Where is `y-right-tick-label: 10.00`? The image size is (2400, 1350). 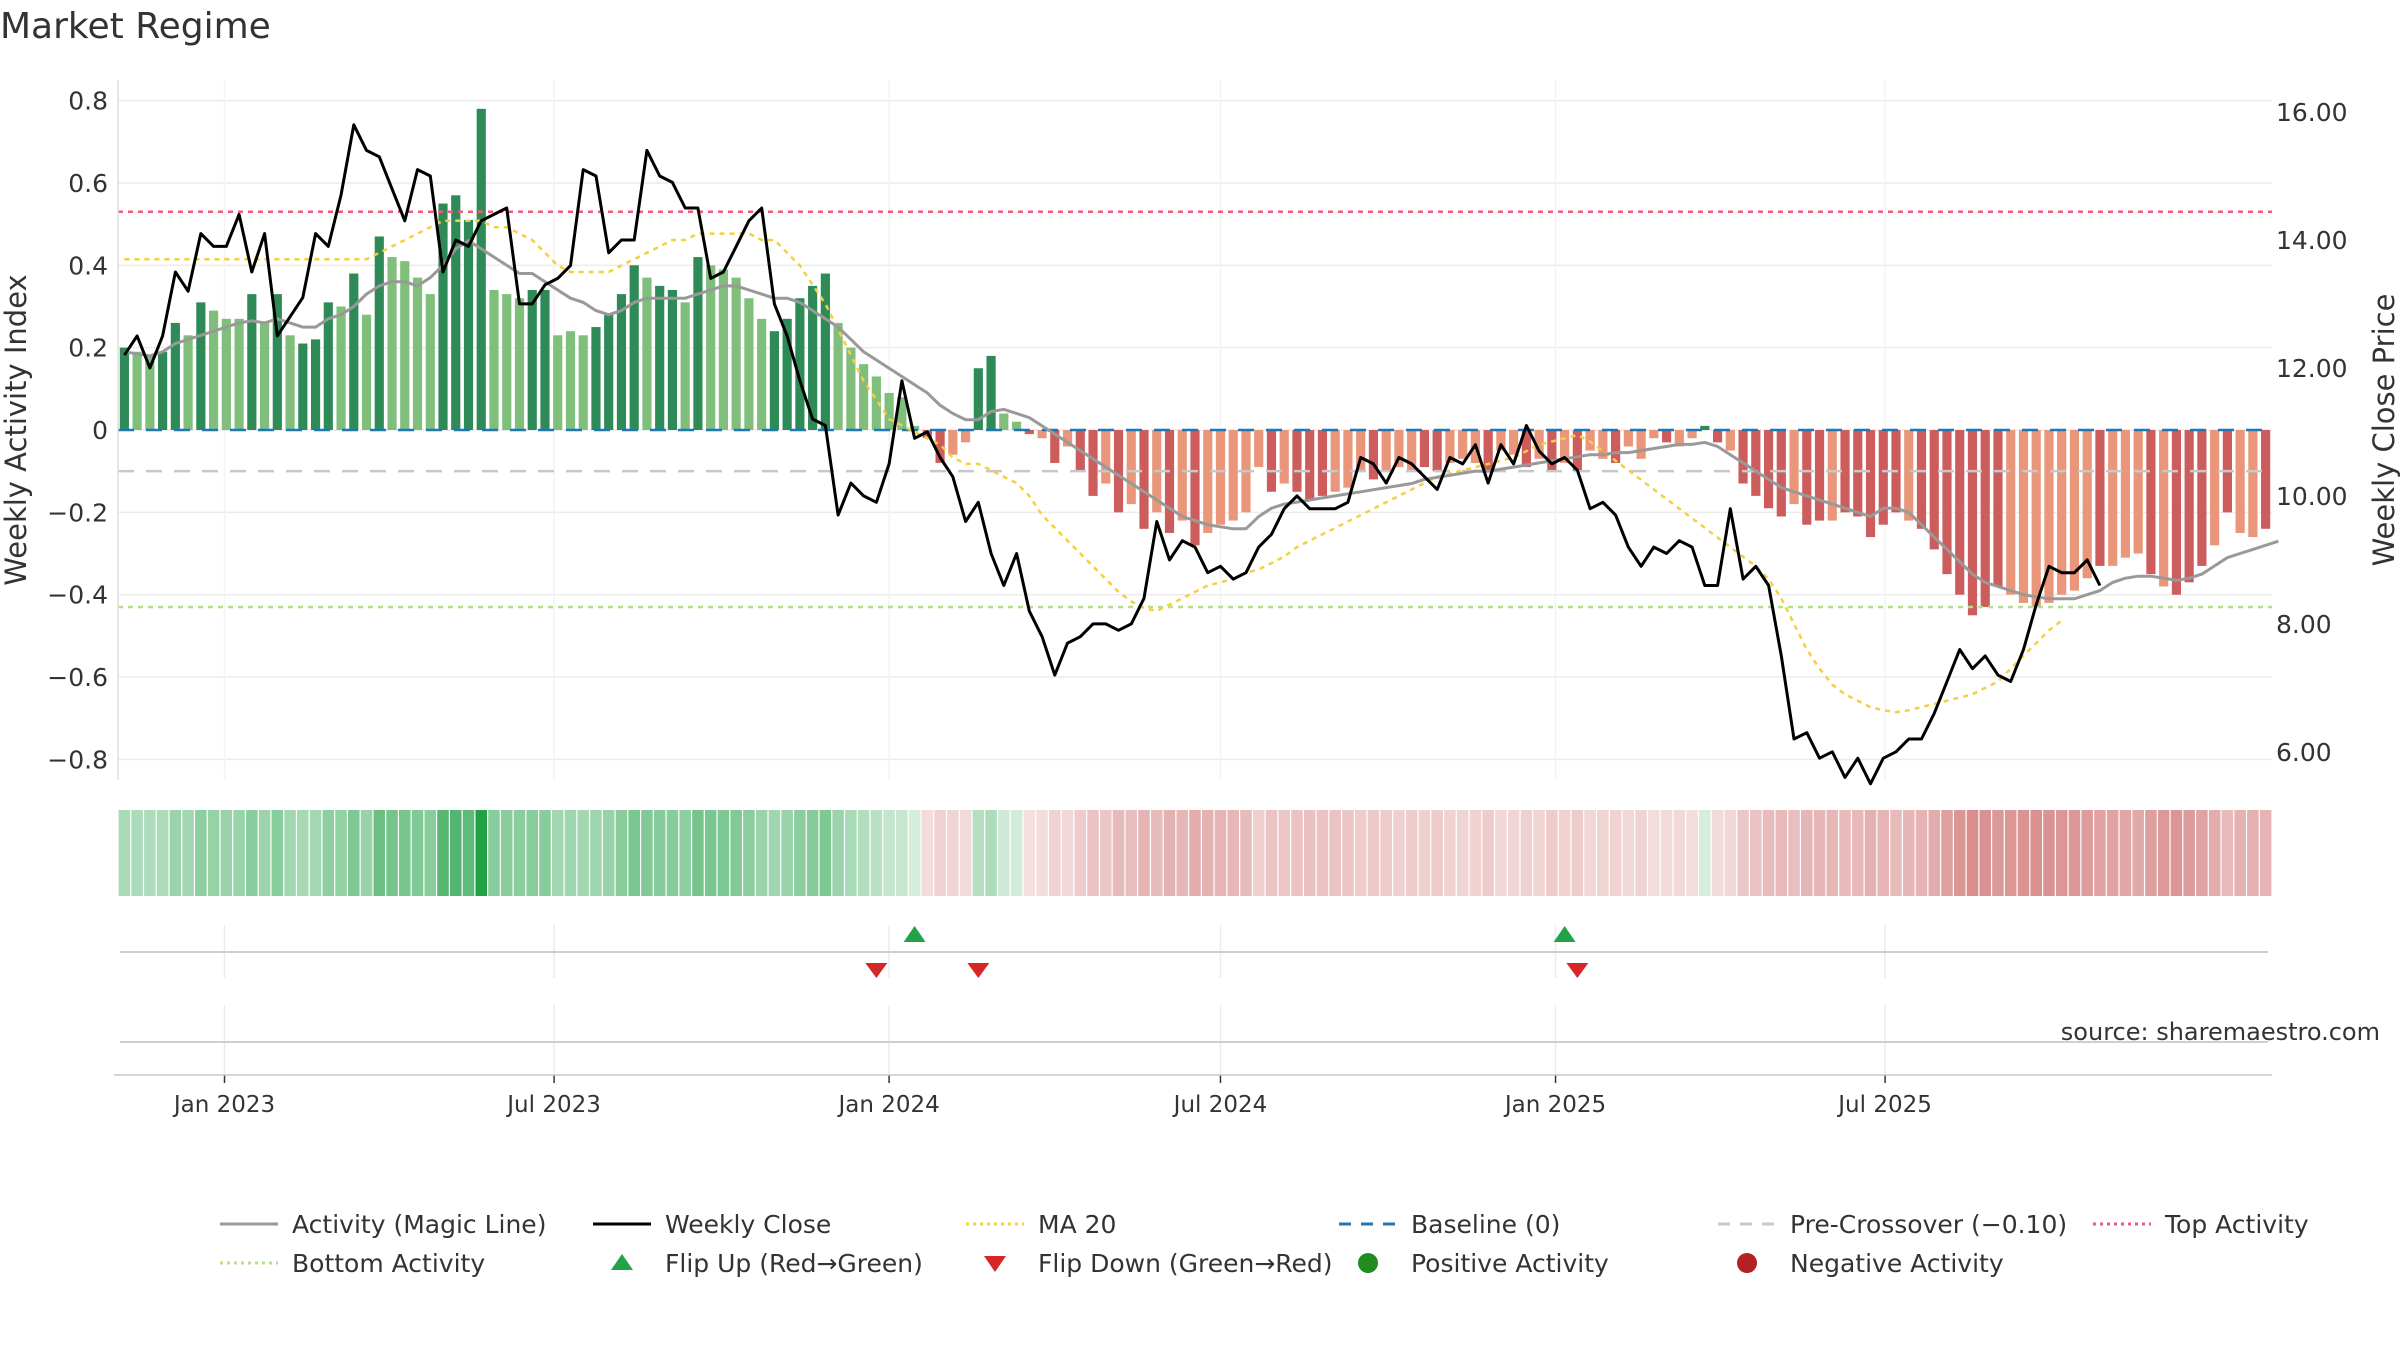 y-right-tick-label: 10.00 is located at coordinates (2312, 496).